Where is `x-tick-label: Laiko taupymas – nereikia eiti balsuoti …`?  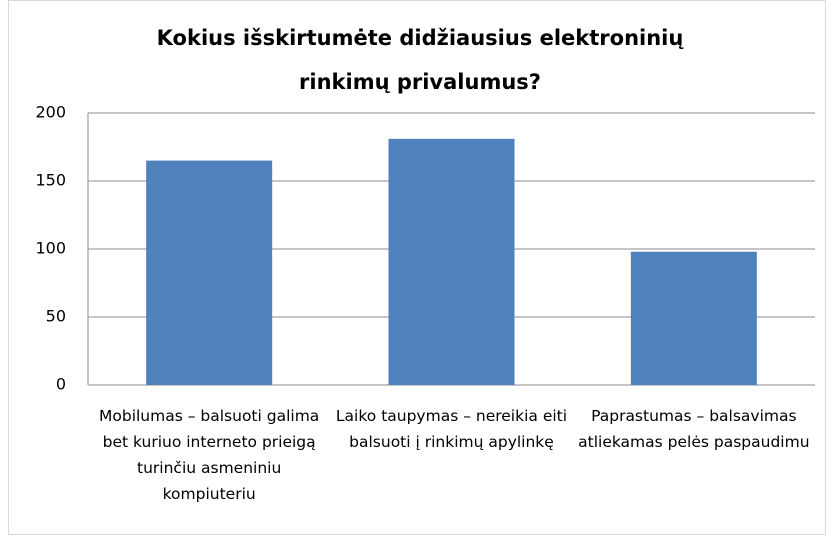
x-tick-label: Laiko taupymas – nereikia eiti balsuoti … is located at coordinates (451, 429).